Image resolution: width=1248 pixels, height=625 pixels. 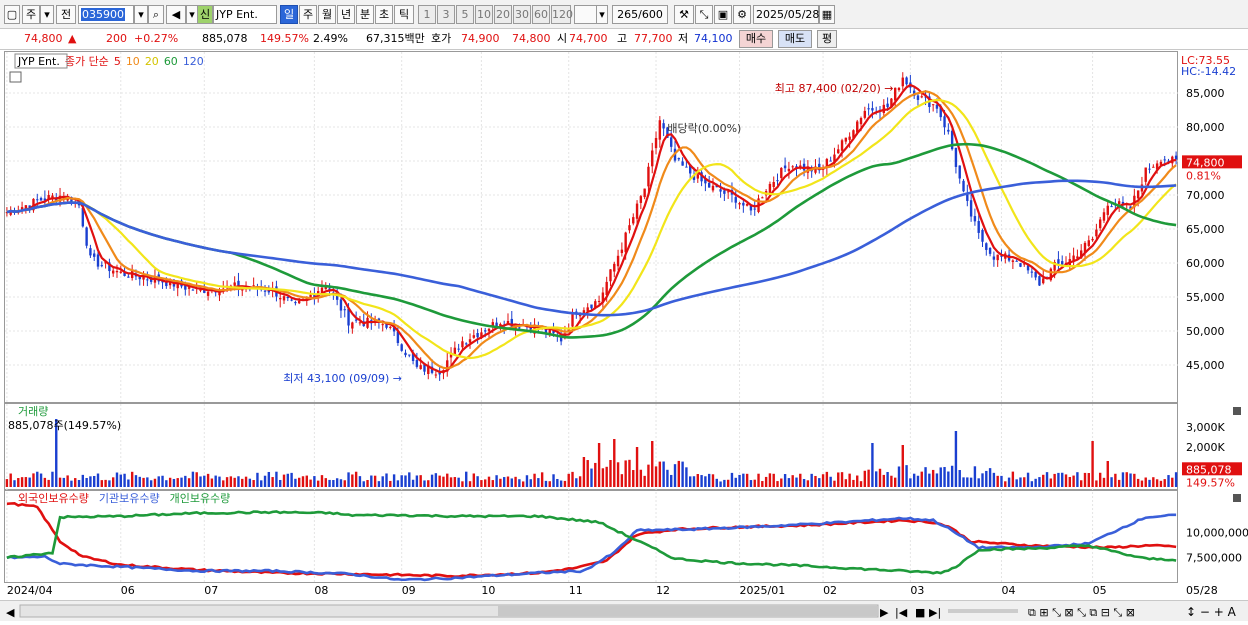 I want to click on interval-button-60: 60, so click(x=541, y=14).